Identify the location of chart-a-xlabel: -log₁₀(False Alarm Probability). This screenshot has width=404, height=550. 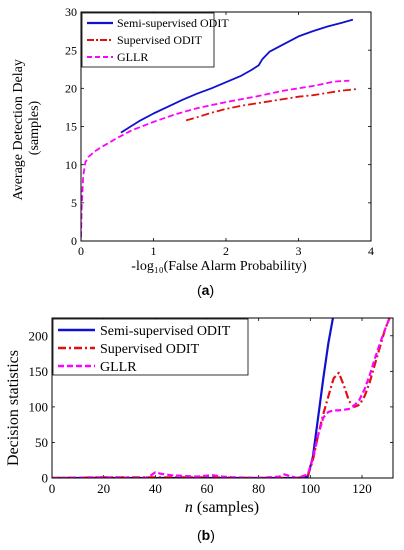
(219, 266).